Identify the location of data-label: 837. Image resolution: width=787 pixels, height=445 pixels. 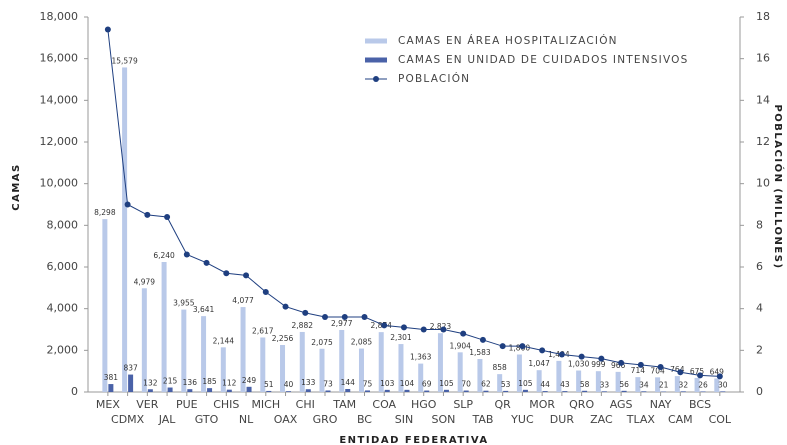
(130, 368).